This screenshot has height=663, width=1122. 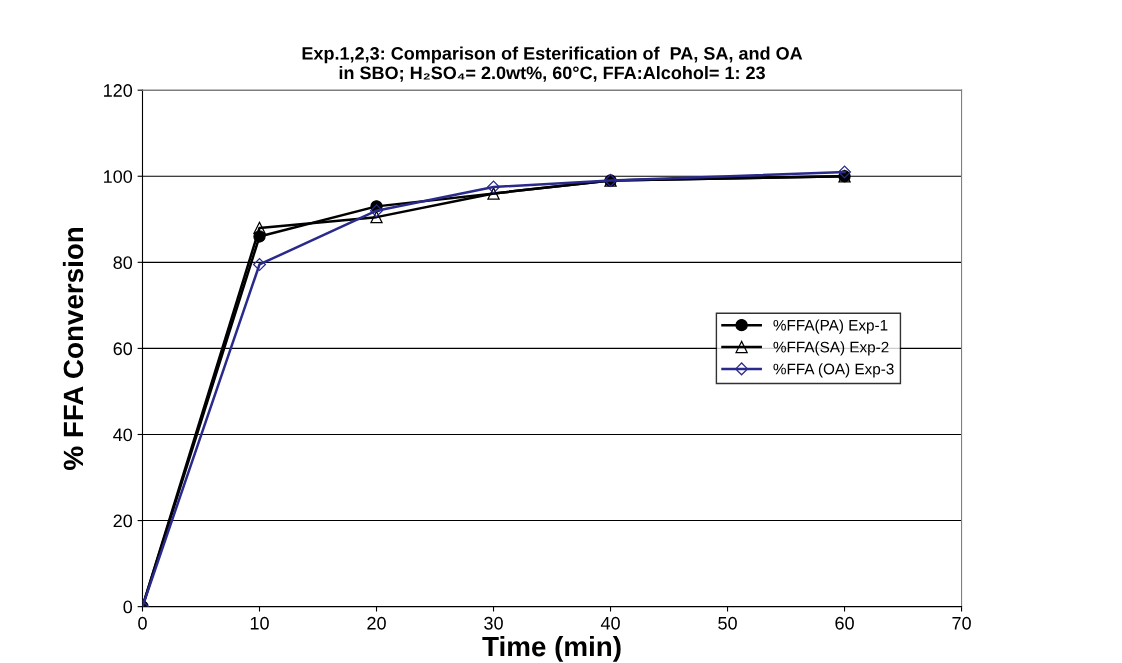 I want to click on legend-label: %FFA(SA) Exp-2, so click(x=831, y=348).